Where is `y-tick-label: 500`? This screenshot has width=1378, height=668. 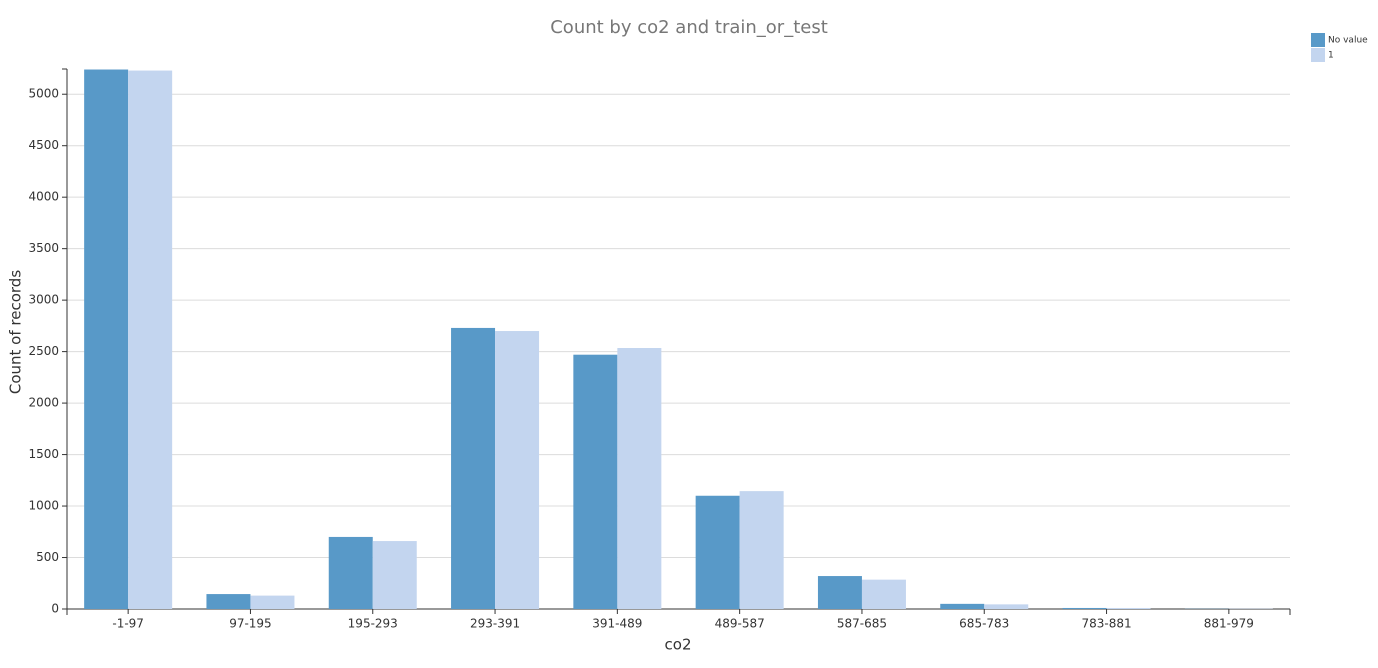
y-tick-label: 500 is located at coordinates (47, 557).